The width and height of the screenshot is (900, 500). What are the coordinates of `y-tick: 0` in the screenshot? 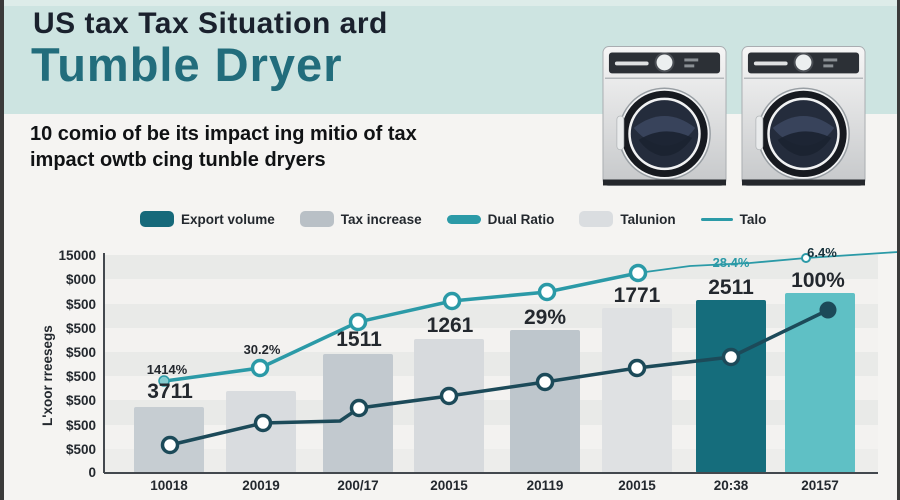 It's located at (92, 472).